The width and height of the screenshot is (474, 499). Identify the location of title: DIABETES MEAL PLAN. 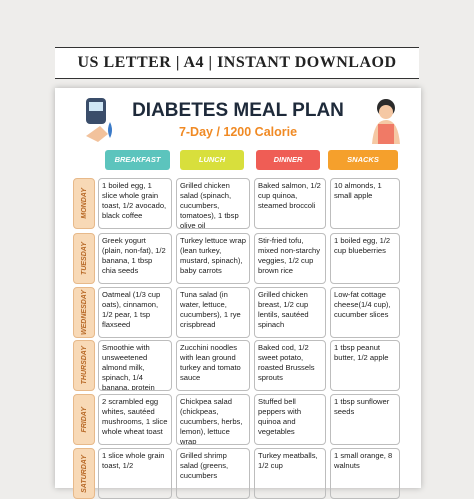
(238, 110).